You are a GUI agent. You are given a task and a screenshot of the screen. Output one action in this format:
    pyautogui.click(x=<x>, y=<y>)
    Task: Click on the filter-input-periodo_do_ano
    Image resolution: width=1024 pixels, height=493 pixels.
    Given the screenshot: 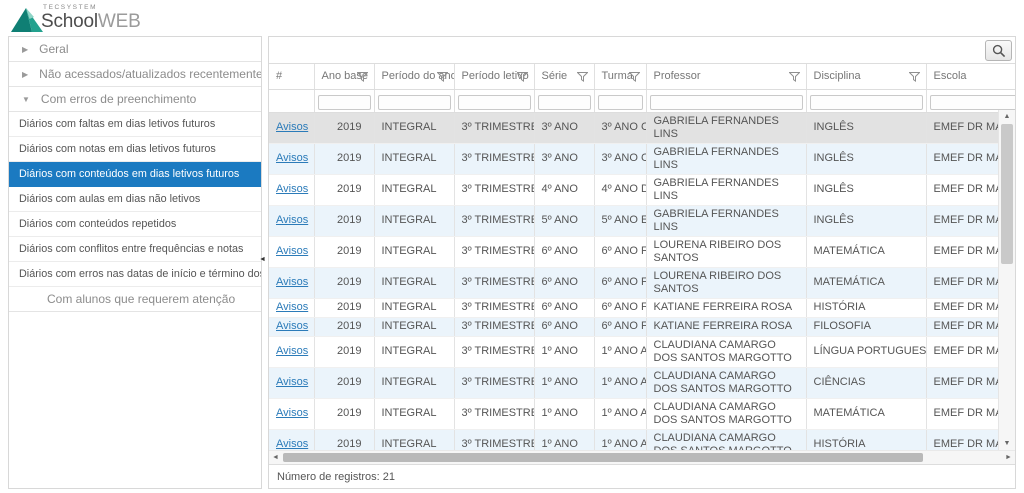 What is the action you would take?
    pyautogui.click(x=414, y=102)
    